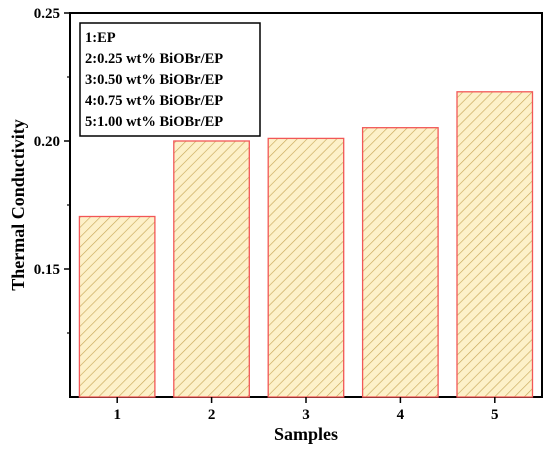  I want to click on x-ticks-group: 1 2 3 4 5, so click(306, 410).